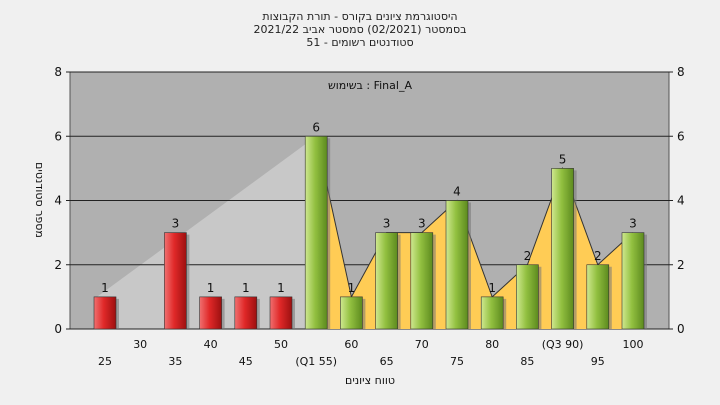 This screenshot has height=405, width=720. I want to click on y-tick-label-left: 8, so click(58, 72).